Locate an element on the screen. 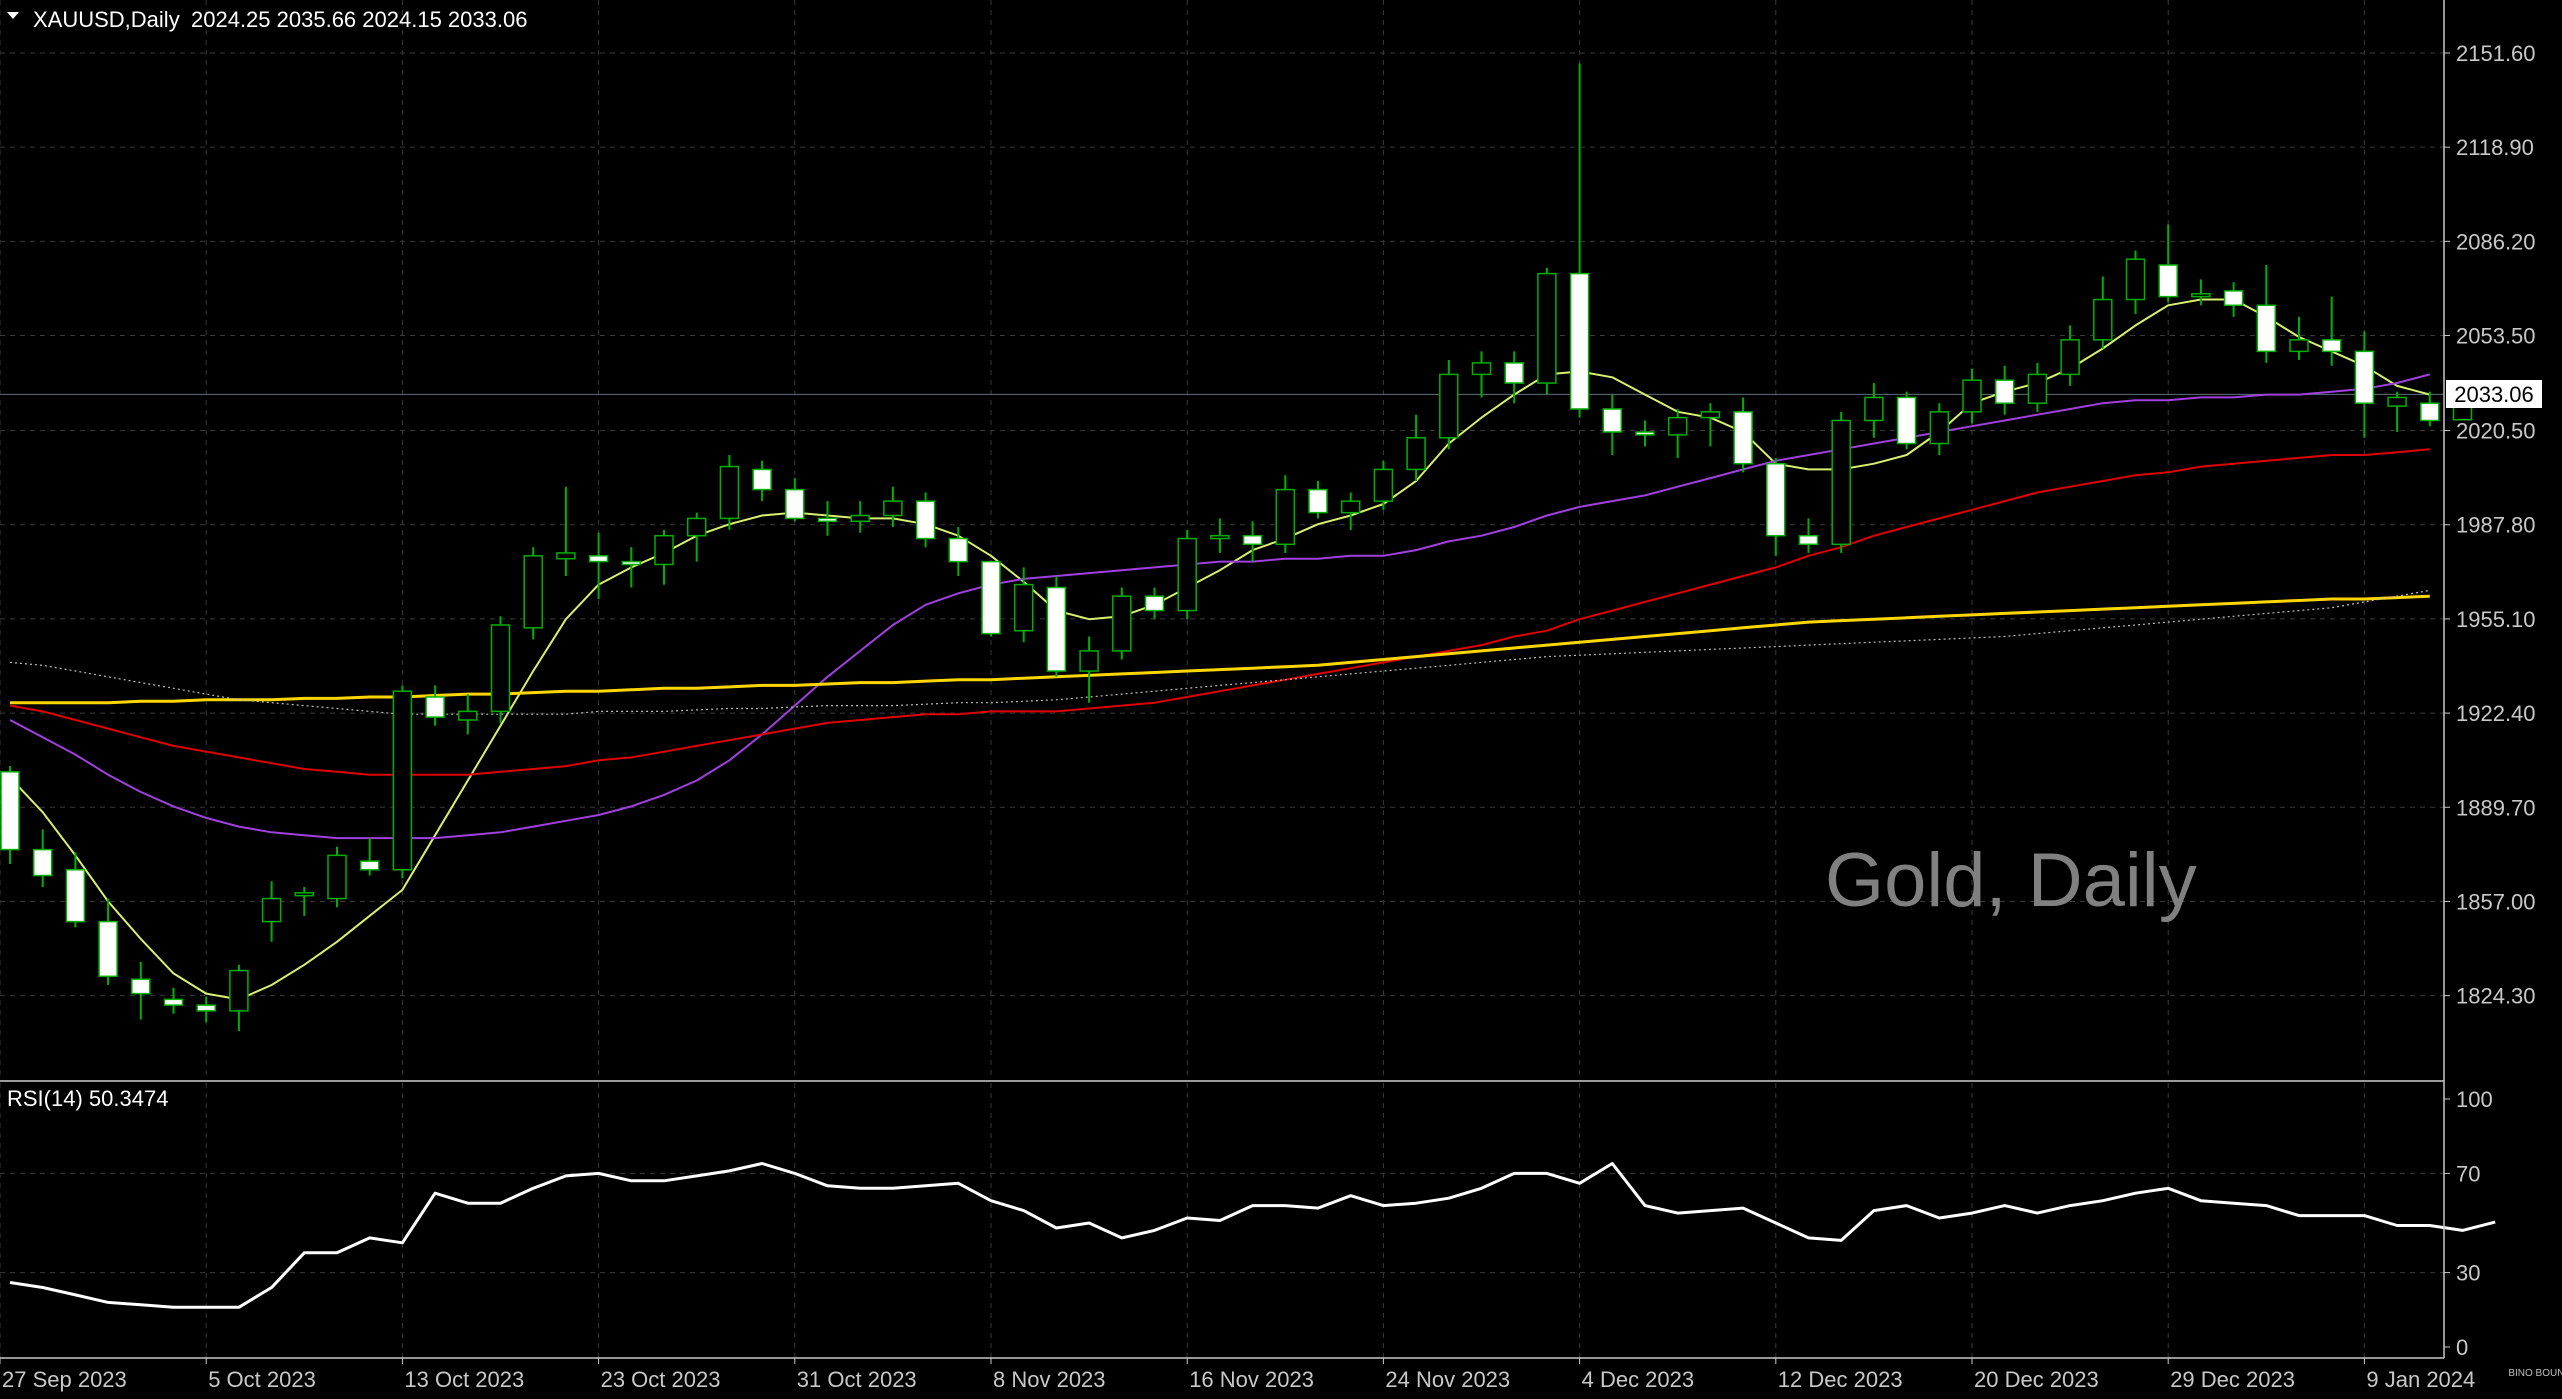 This screenshot has height=1399, width=2562. watermark: Gold, Daily is located at coordinates (2011, 880).